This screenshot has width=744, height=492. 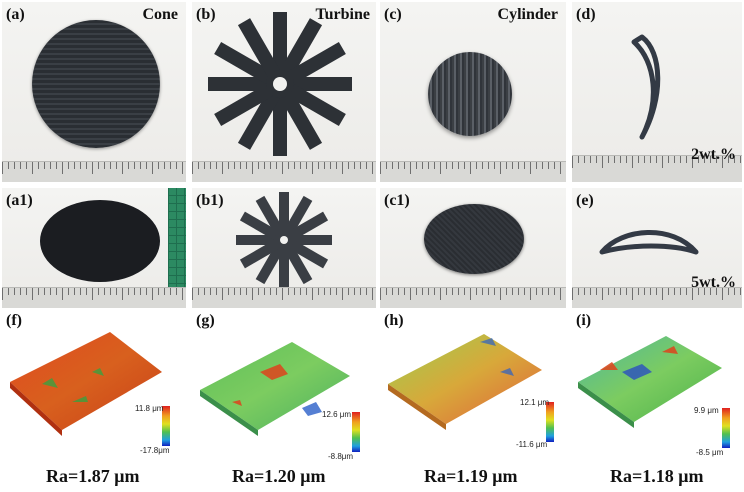 I want to click on crescent-blade-image, so click(x=646, y=87).